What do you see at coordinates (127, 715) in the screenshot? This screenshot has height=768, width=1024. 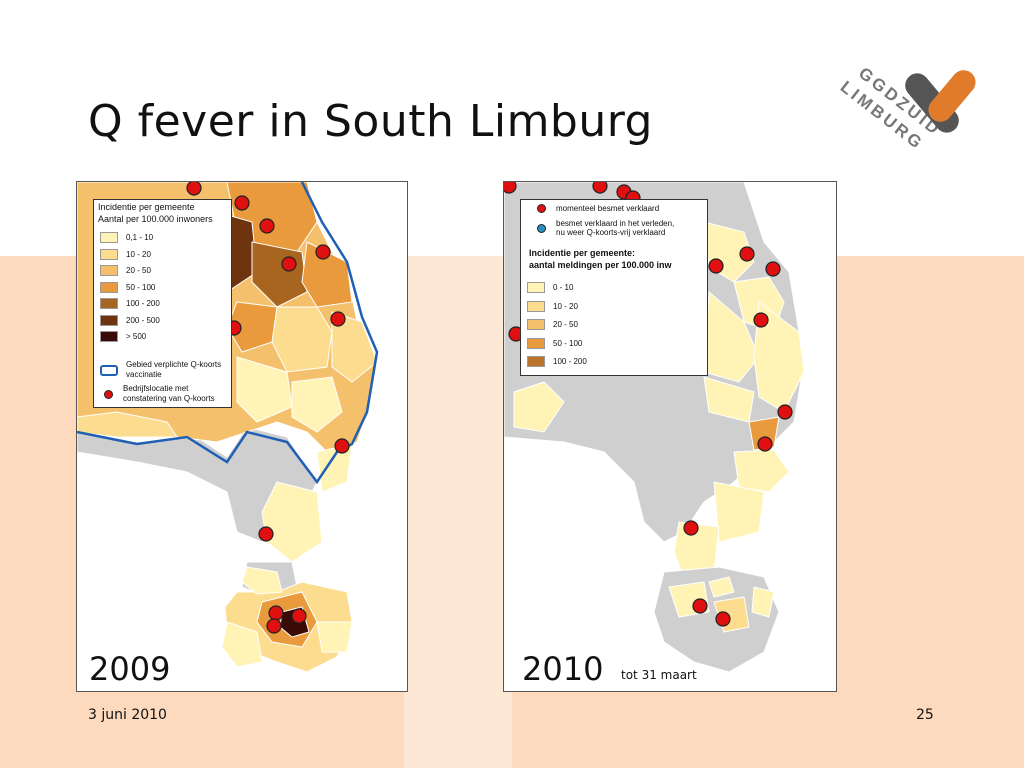 I see `footer-date: 3 juni 2010` at bounding box center [127, 715].